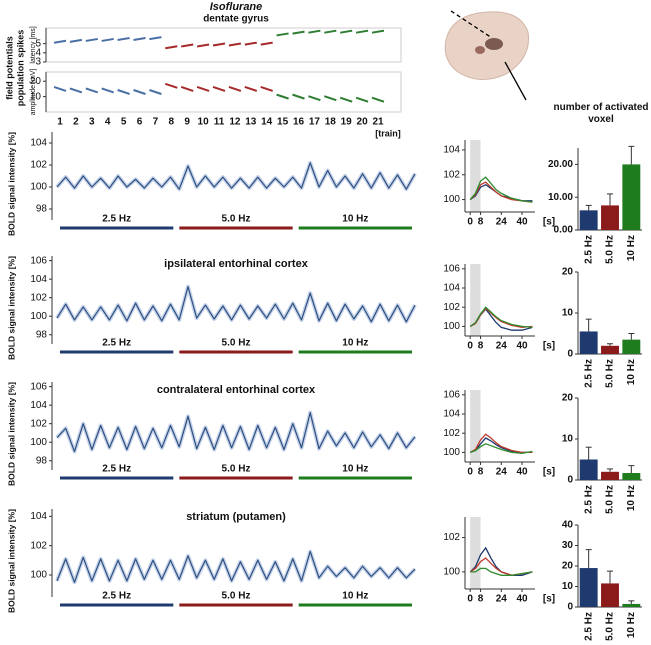 This screenshot has height=645, width=651. I want to click on pointer-line, so click(515, 81).